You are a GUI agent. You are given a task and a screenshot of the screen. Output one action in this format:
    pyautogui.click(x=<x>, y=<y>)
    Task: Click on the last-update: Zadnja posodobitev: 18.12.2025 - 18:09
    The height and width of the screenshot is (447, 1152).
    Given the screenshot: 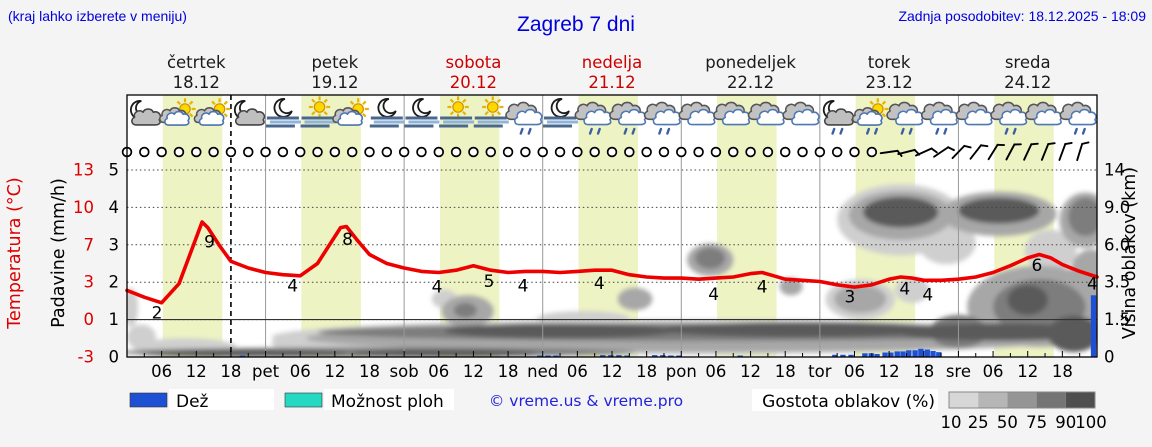 What is the action you would take?
    pyautogui.click(x=1022, y=16)
    